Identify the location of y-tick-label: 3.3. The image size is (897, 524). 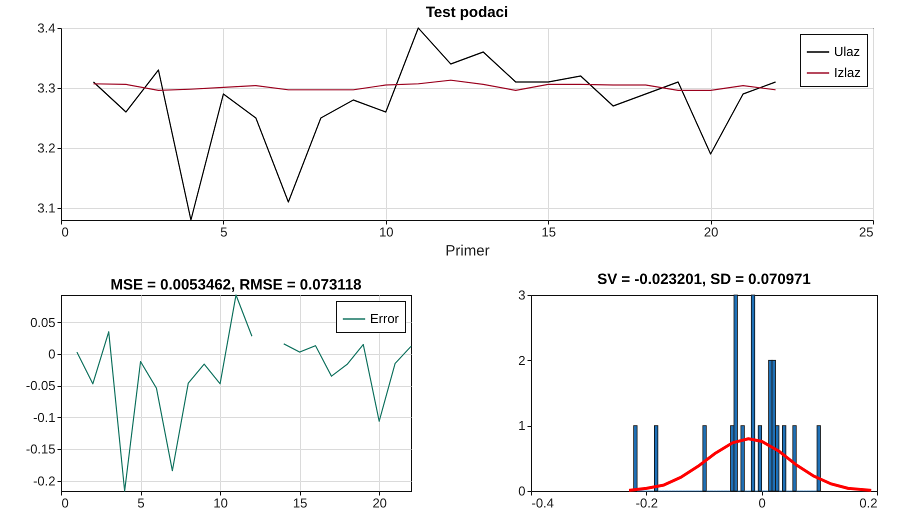
(46, 88).